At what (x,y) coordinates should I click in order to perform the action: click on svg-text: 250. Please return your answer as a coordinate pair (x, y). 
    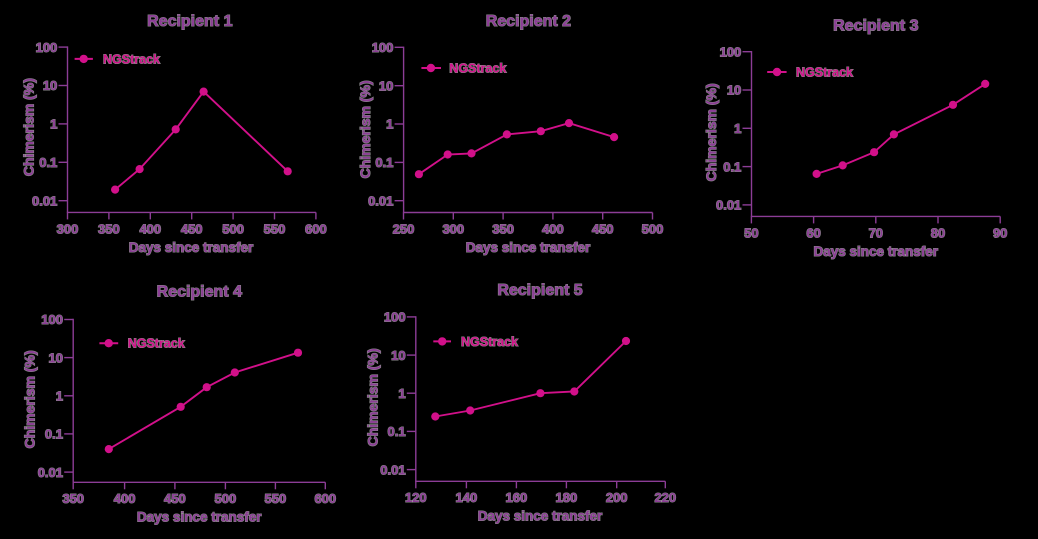
    Looking at the image, I should click on (404, 228).